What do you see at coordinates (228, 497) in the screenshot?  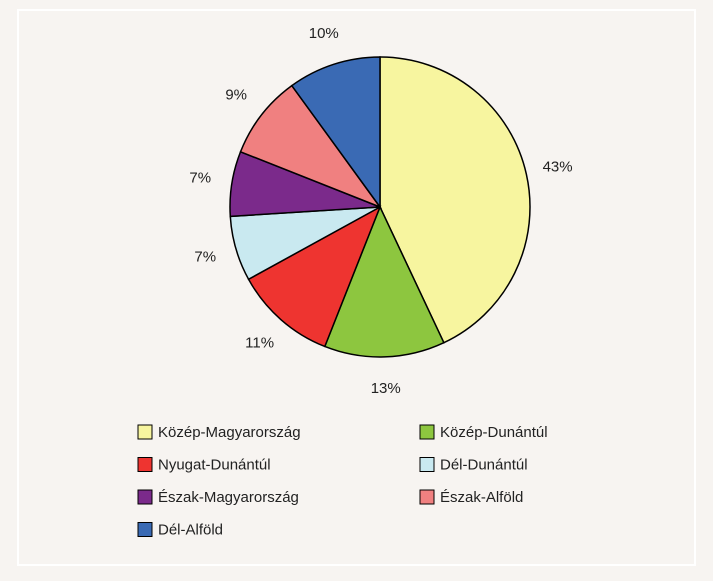 I see `legend-label: Észak-Magyarország` at bounding box center [228, 497].